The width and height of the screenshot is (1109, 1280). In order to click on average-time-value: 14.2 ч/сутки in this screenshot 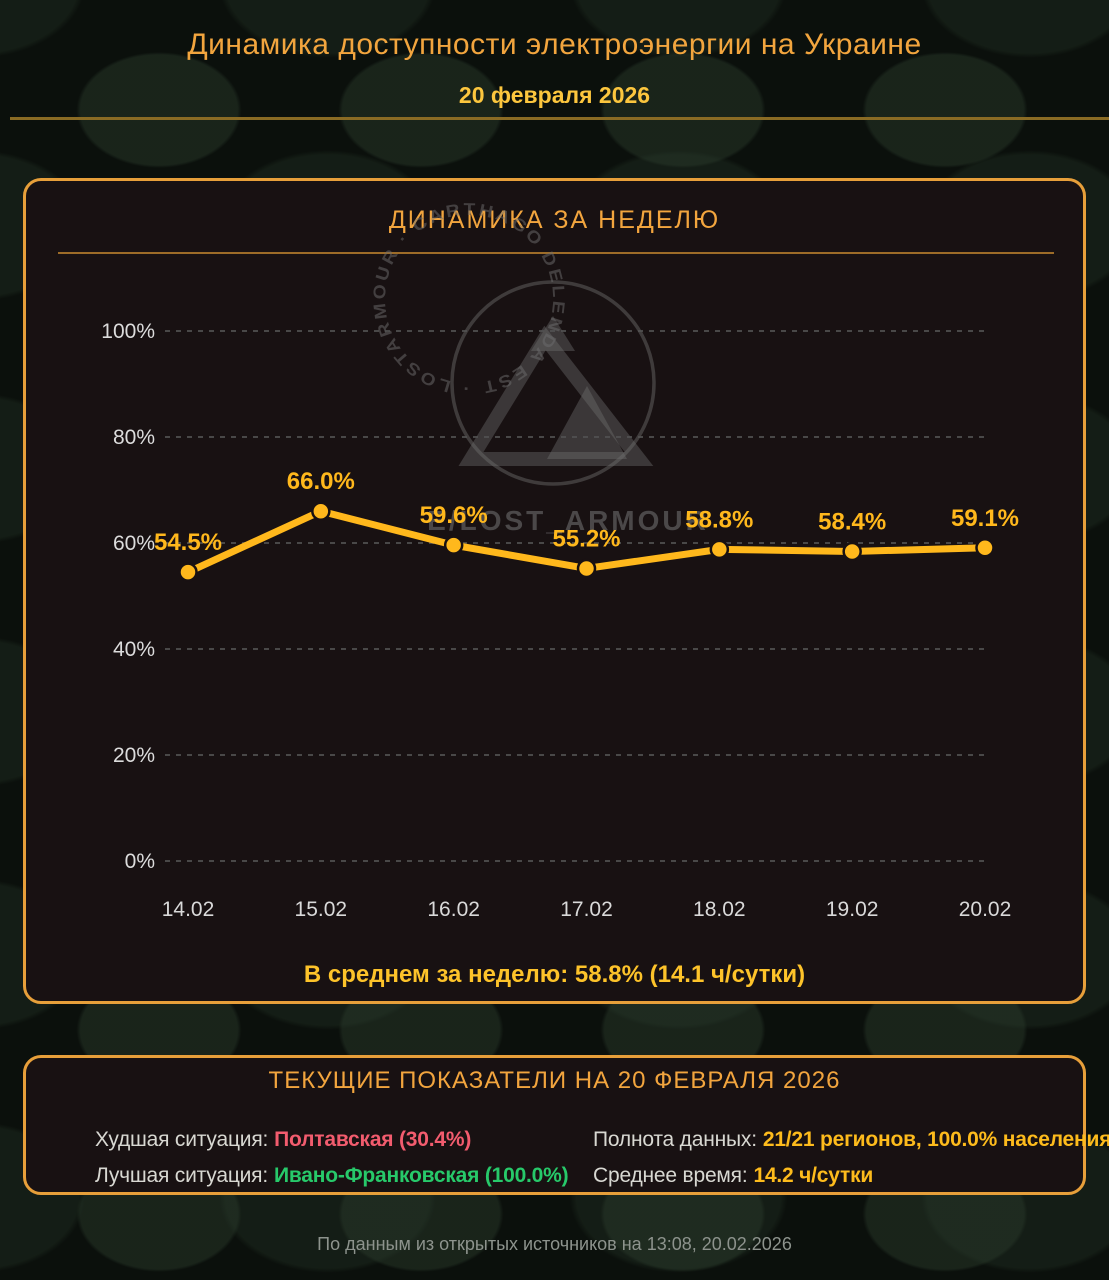, I will do `click(813, 1175)`.